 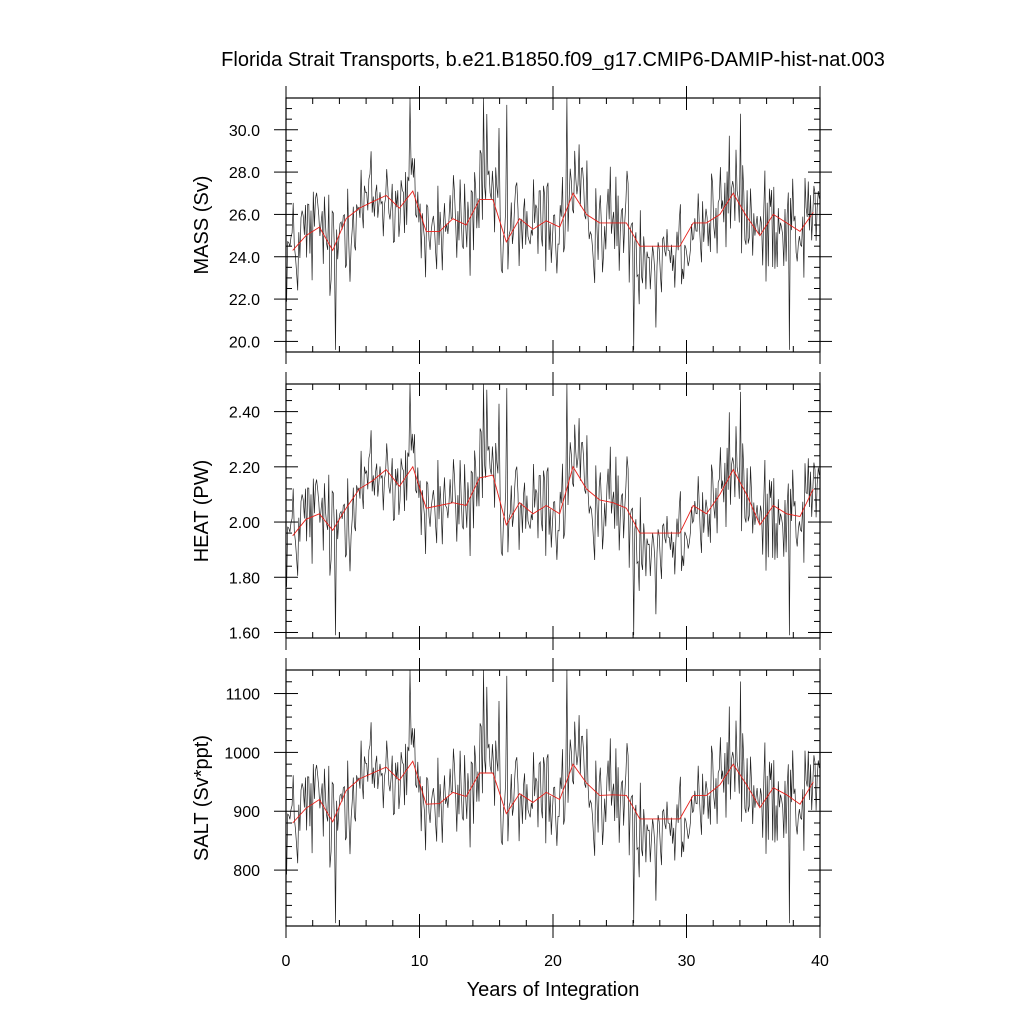 What do you see at coordinates (244, 131) in the screenshot?
I see `y-tick-label: 30.0` at bounding box center [244, 131].